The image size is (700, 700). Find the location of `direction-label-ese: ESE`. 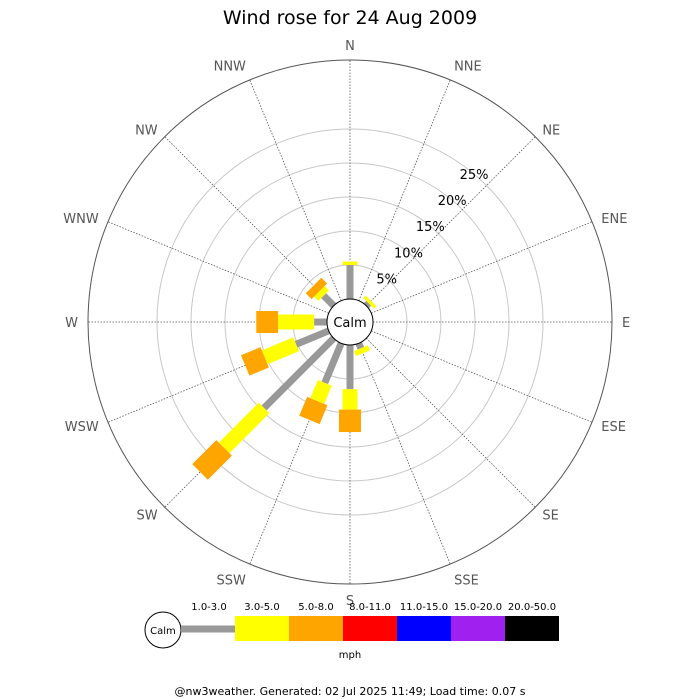

direction-label-ese: ESE is located at coordinates (613, 427).